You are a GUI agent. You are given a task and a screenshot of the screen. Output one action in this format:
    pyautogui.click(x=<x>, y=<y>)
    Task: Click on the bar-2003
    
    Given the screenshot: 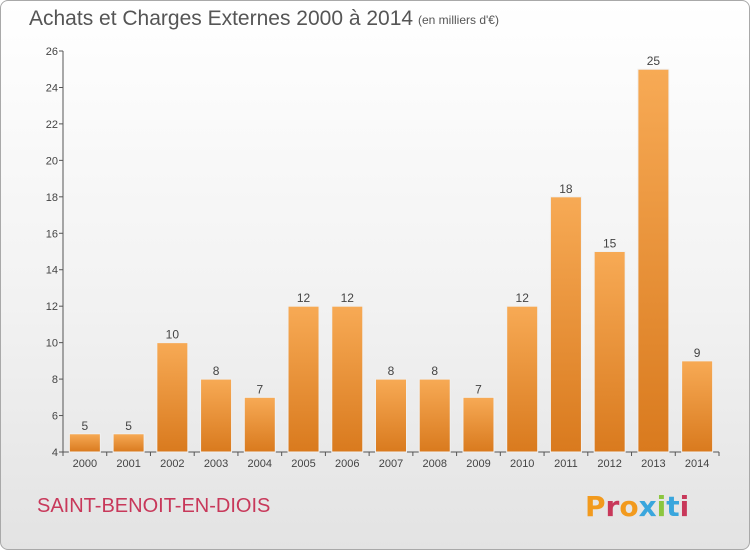 What is the action you would take?
    pyautogui.click(x=216, y=415)
    